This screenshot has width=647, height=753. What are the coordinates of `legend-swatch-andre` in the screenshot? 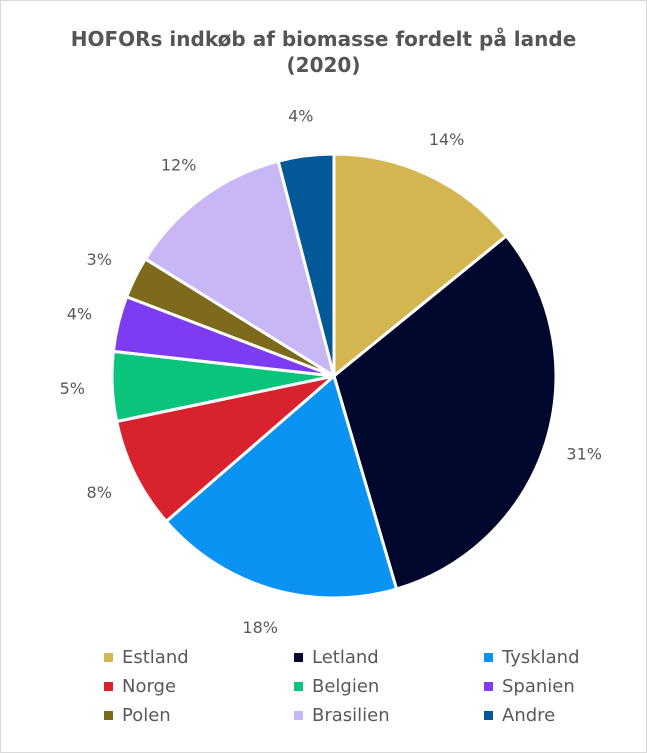 It's located at (488, 715).